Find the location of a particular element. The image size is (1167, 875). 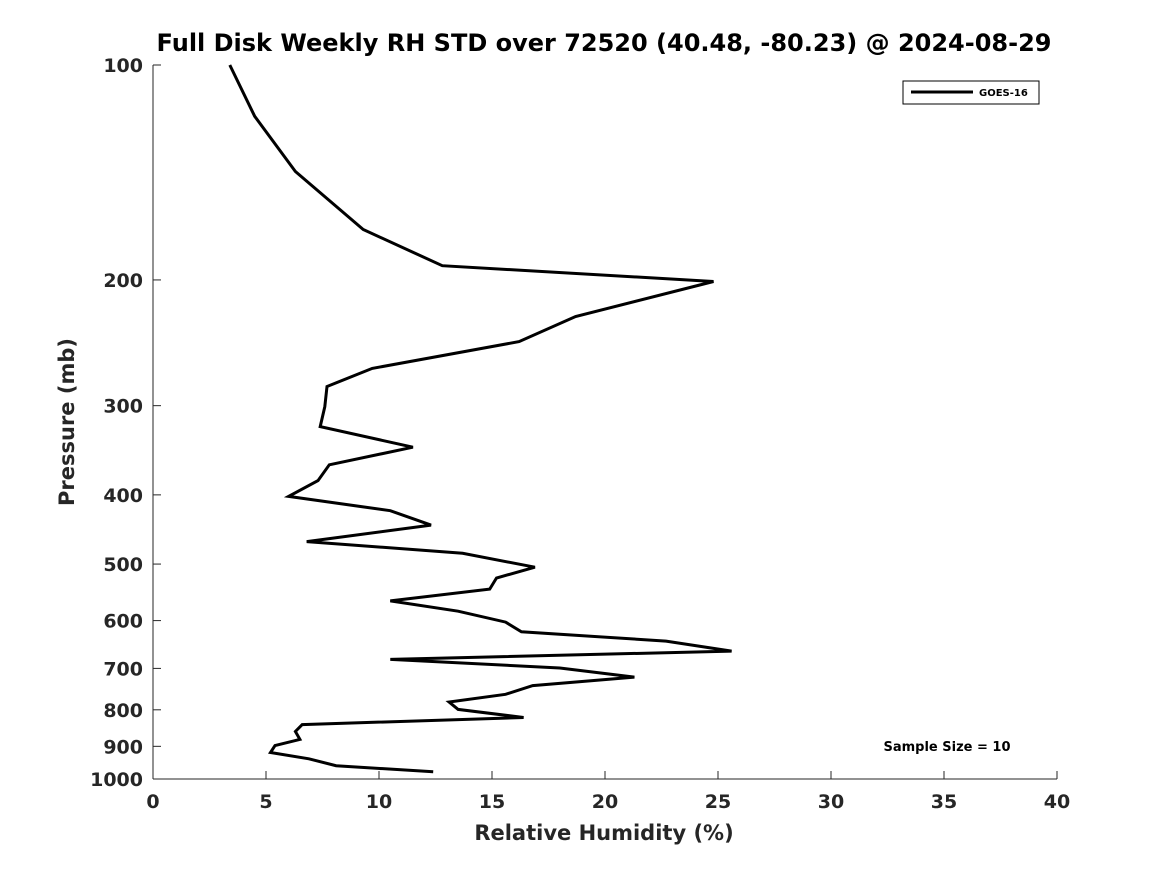

legend: GOES-16 is located at coordinates (971, 92).